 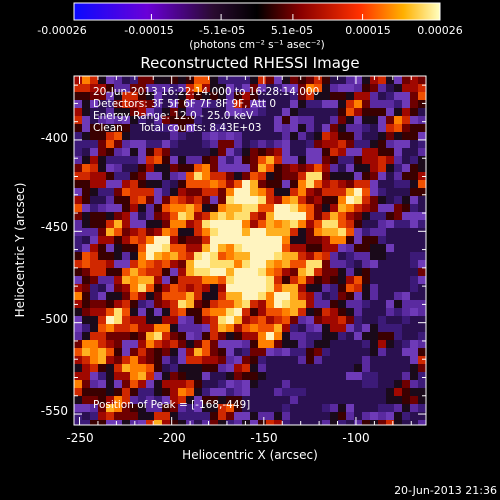 What do you see at coordinates (54, 227) in the screenshot?
I see `y-tick-label: -450` at bounding box center [54, 227].